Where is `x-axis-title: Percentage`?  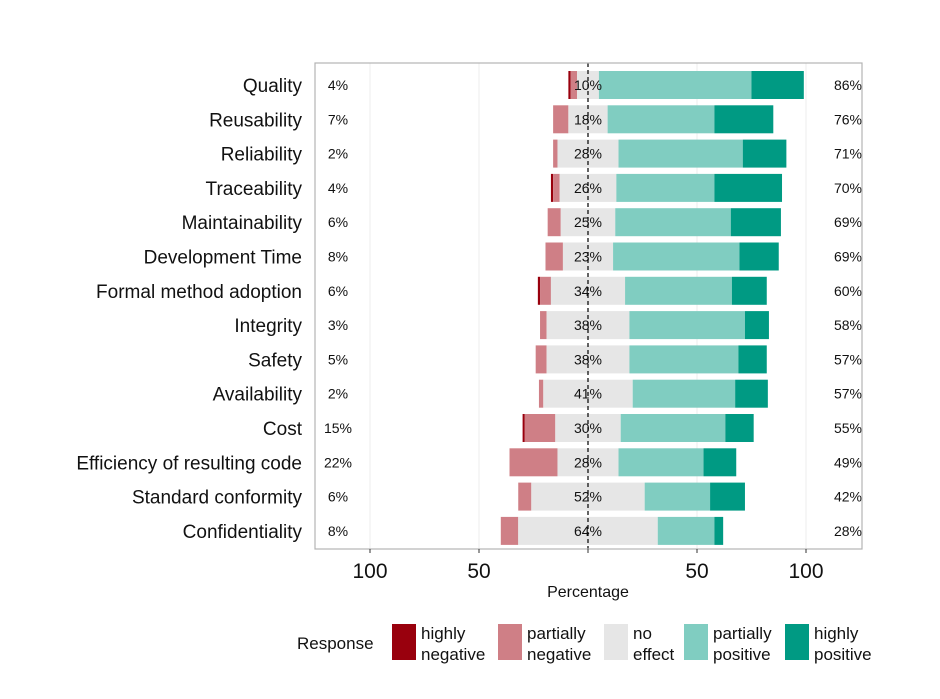 x-axis-title: Percentage is located at coordinates (588, 592).